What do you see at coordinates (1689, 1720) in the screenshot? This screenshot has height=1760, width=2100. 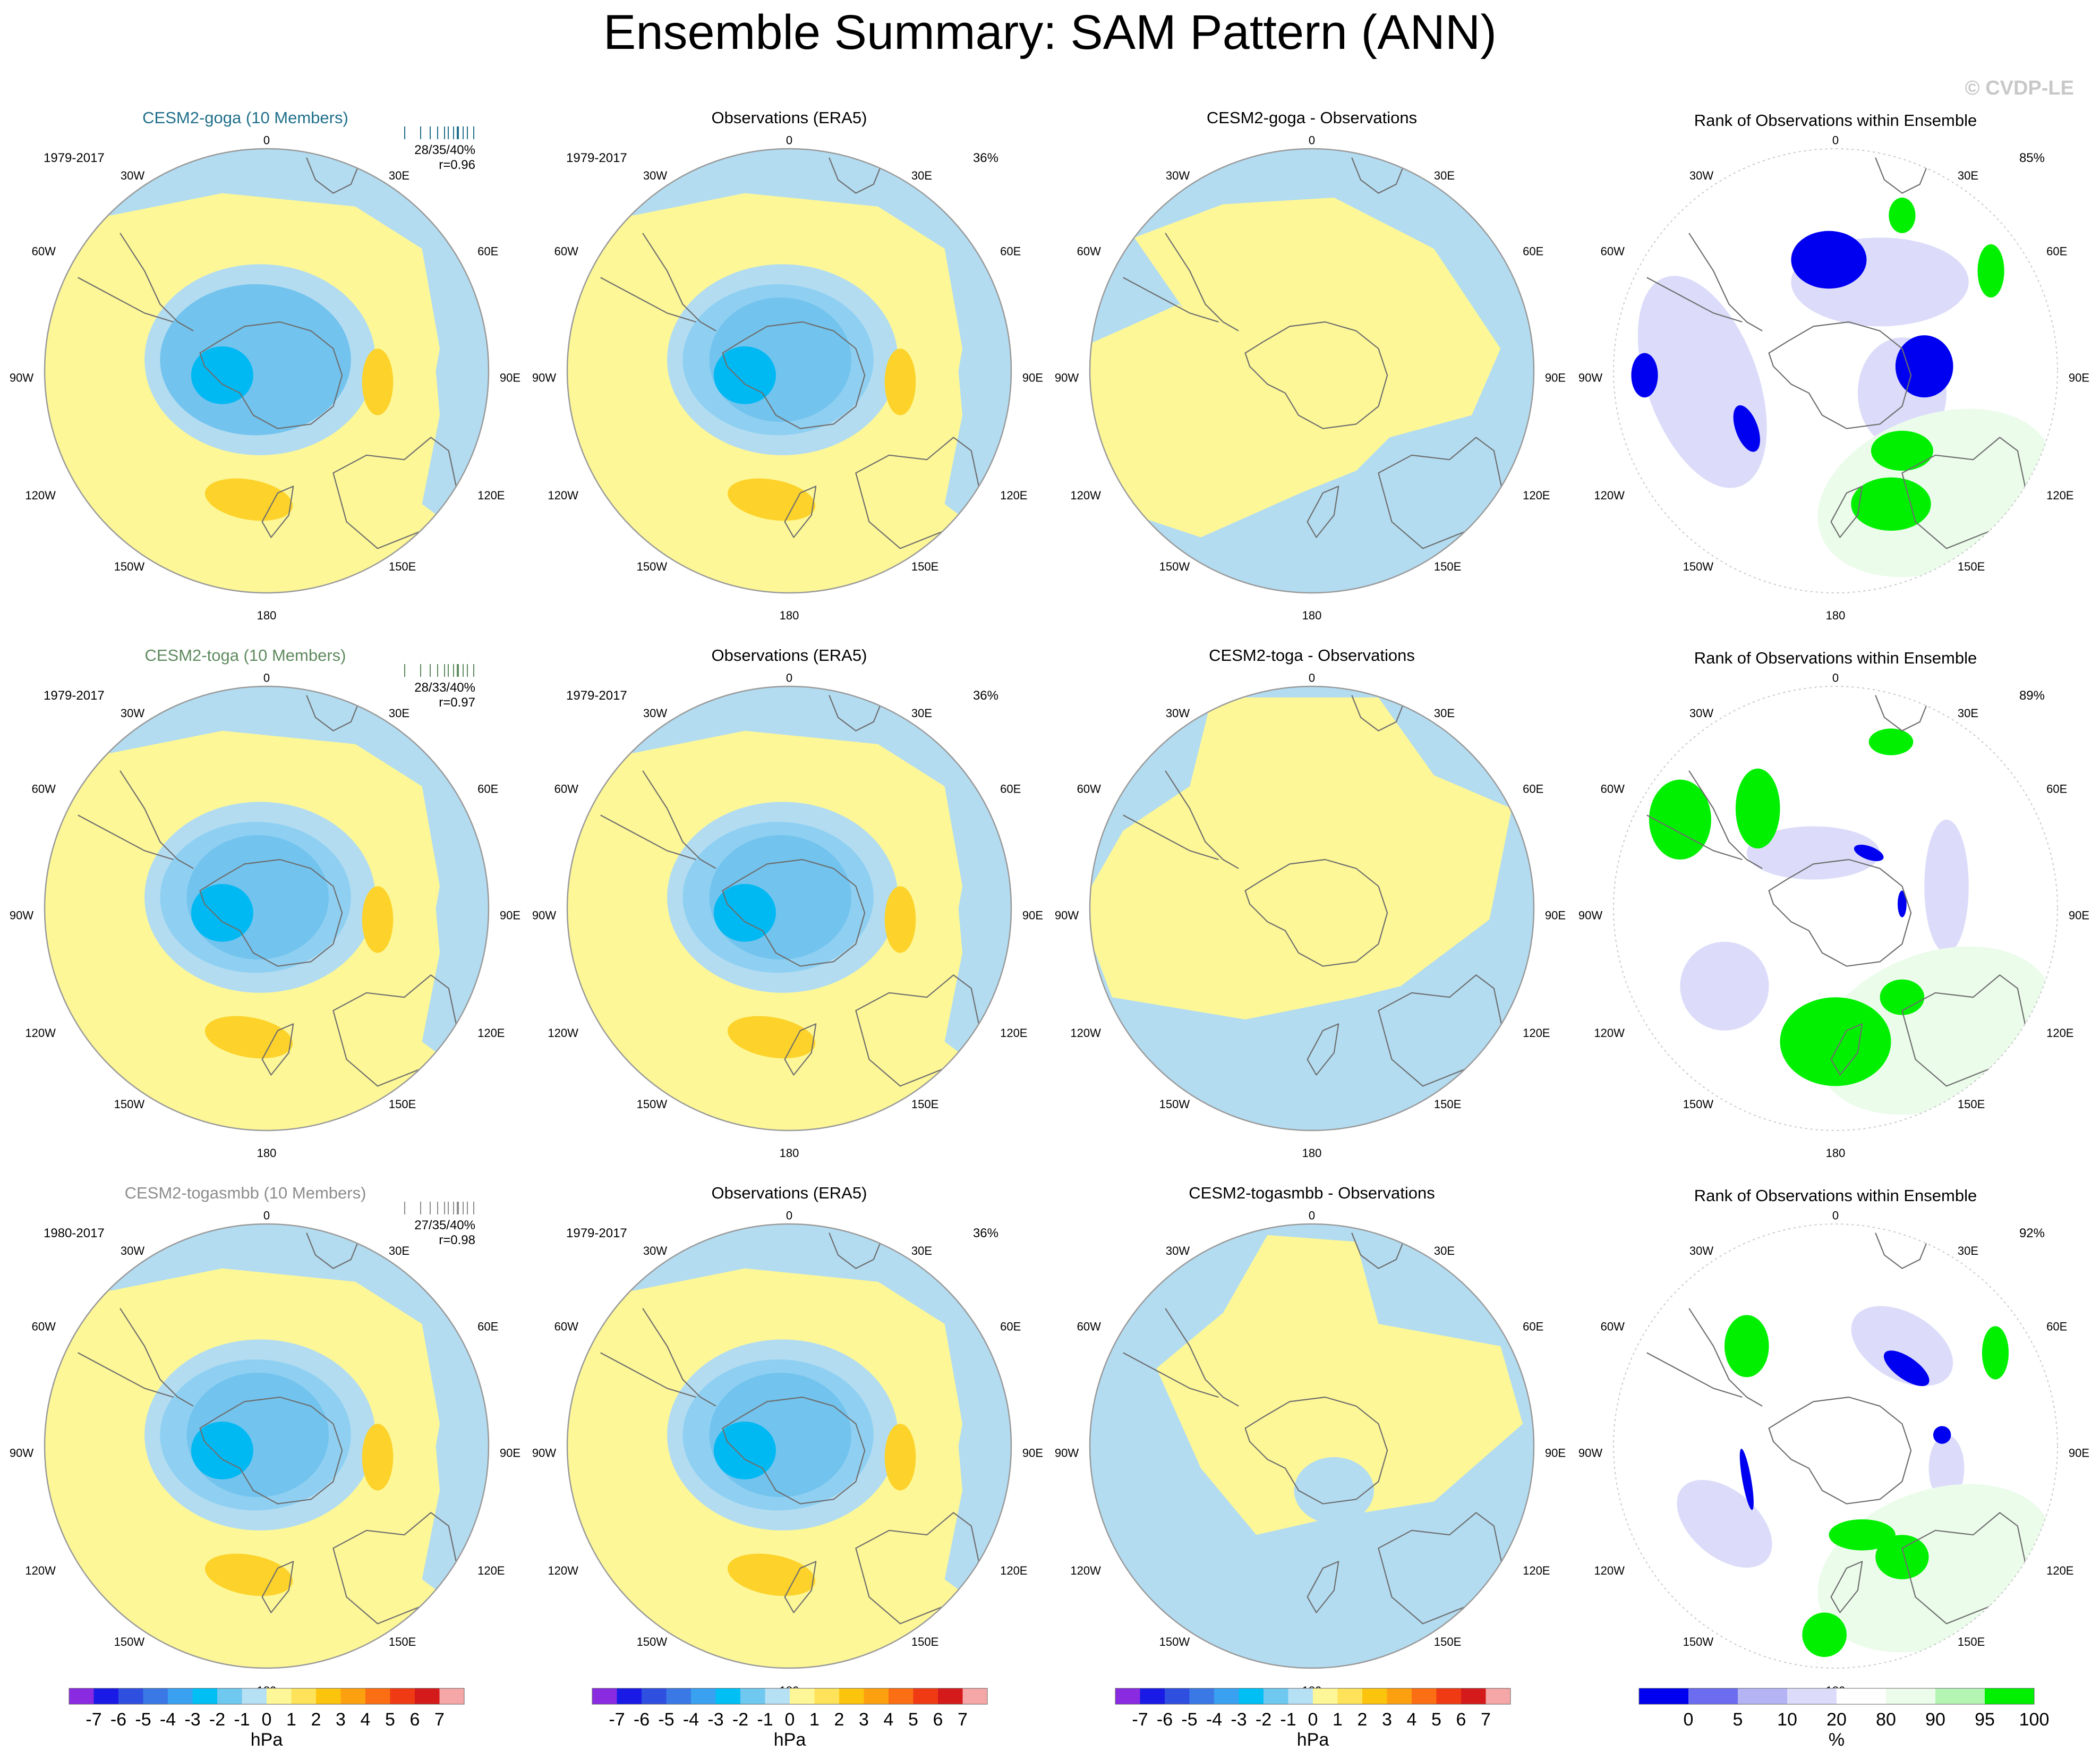 I see `colorbar-tick-label: 0` at bounding box center [1689, 1720].